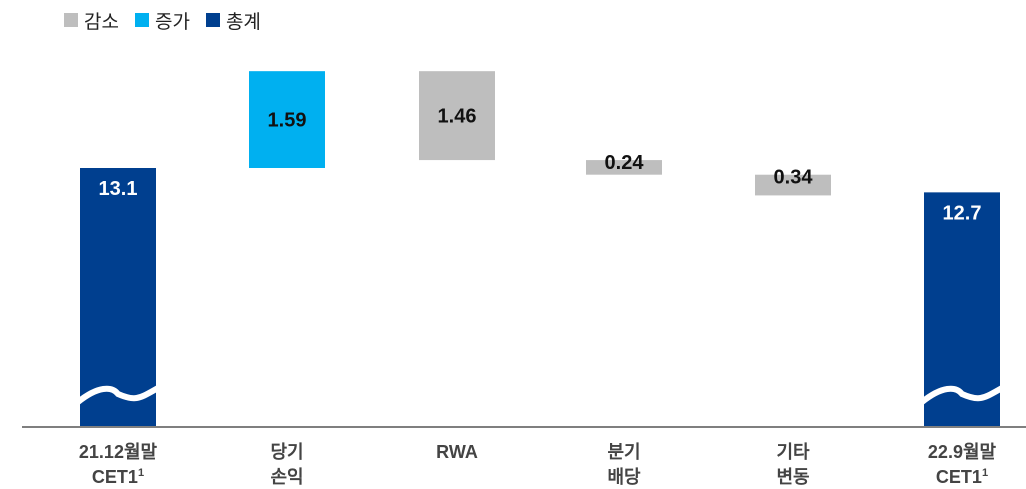  I want to click on category-label-5-line-2: 변동, so click(792, 477).